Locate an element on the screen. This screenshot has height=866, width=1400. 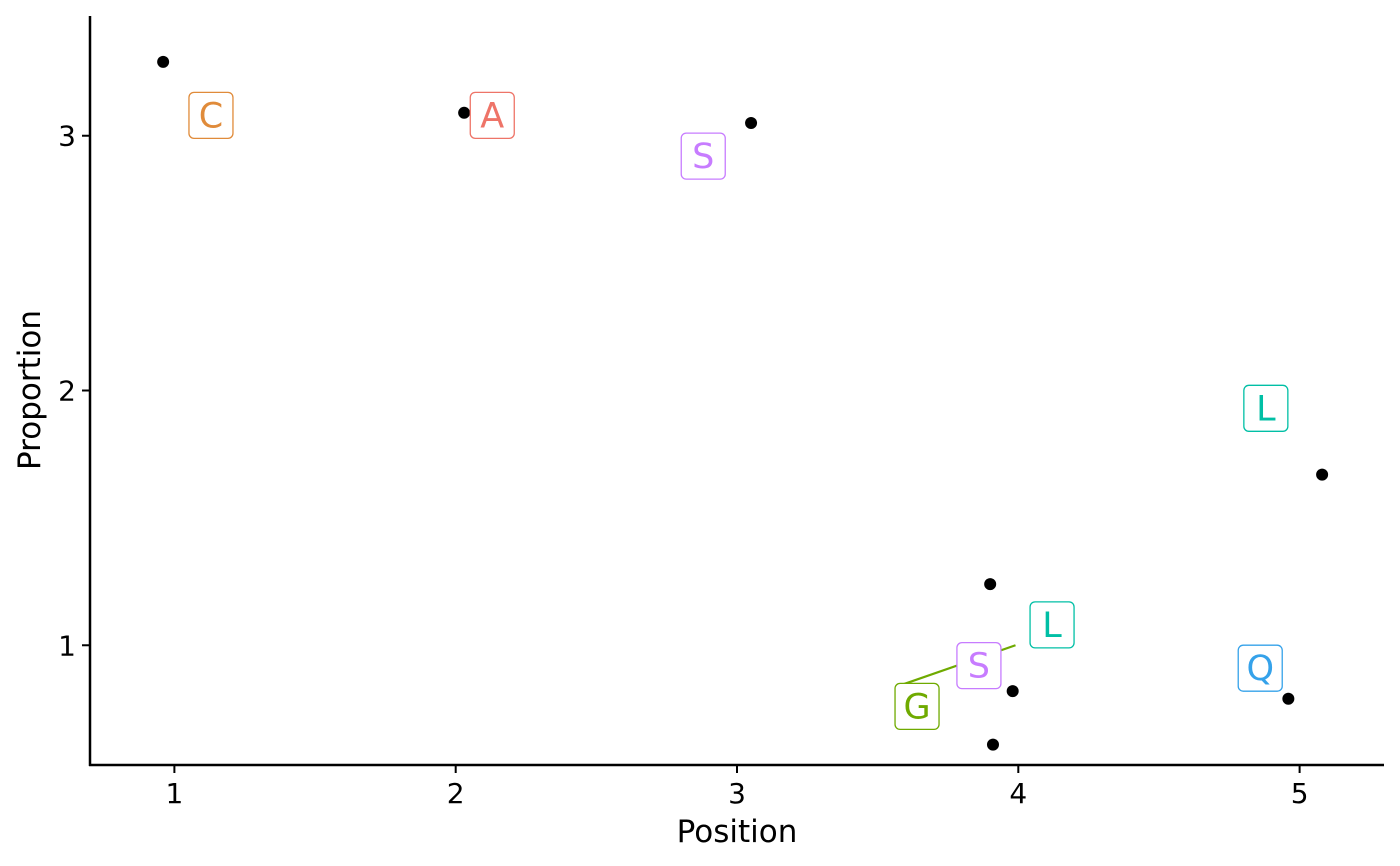
x-axis-title: Position is located at coordinates (737, 832).